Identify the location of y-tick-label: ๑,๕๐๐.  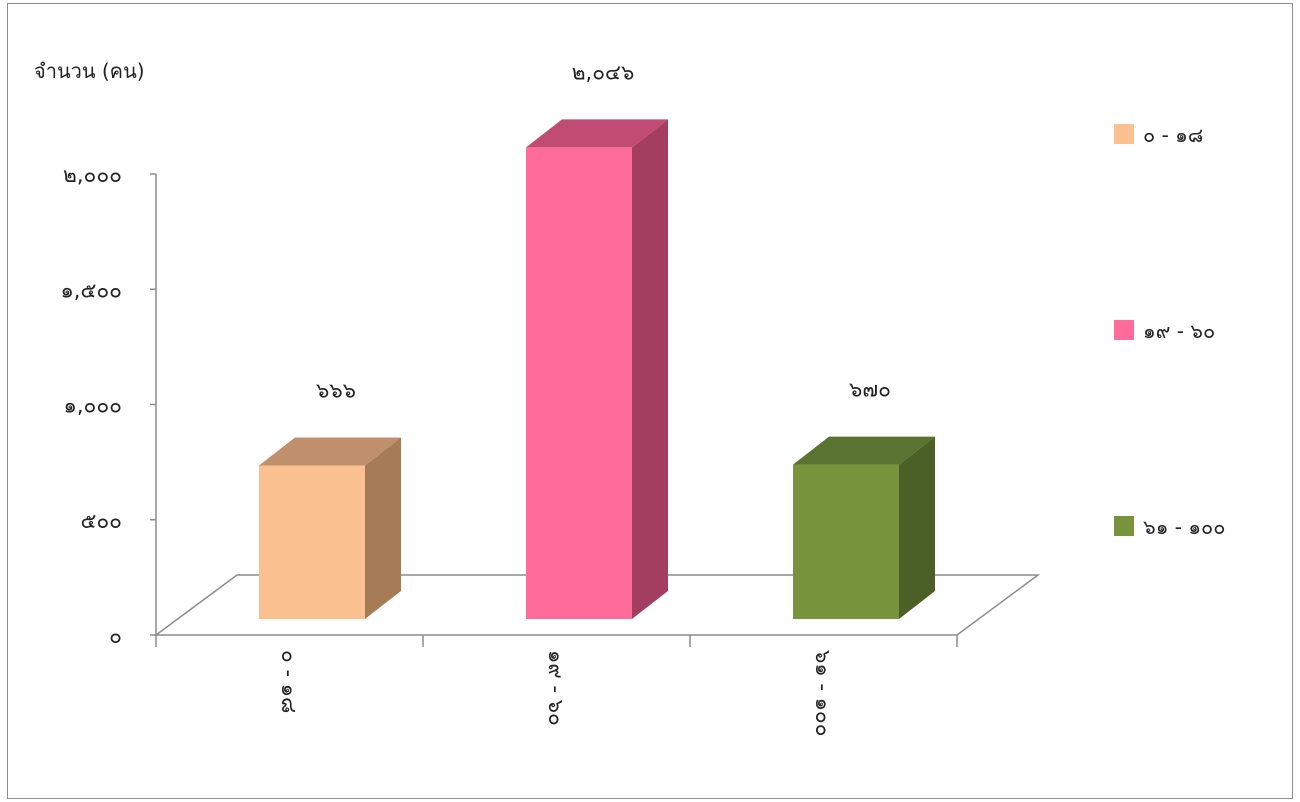
(91, 290).